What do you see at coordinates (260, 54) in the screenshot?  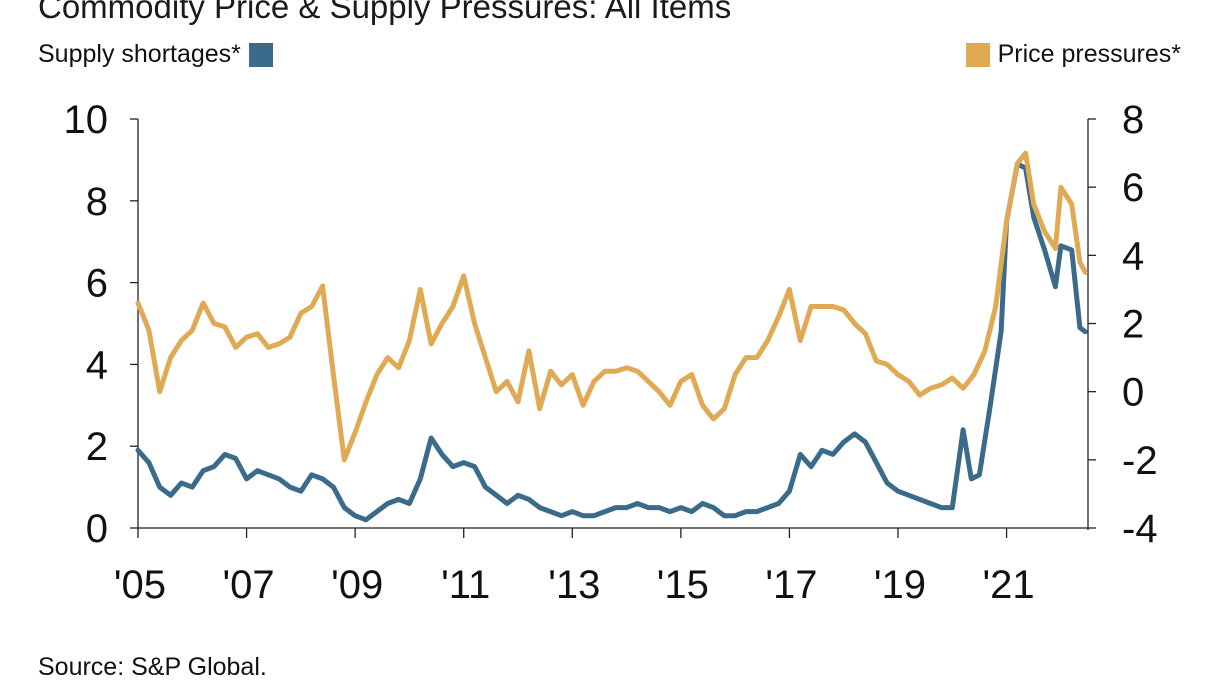 I see `legend-supply-swatch` at bounding box center [260, 54].